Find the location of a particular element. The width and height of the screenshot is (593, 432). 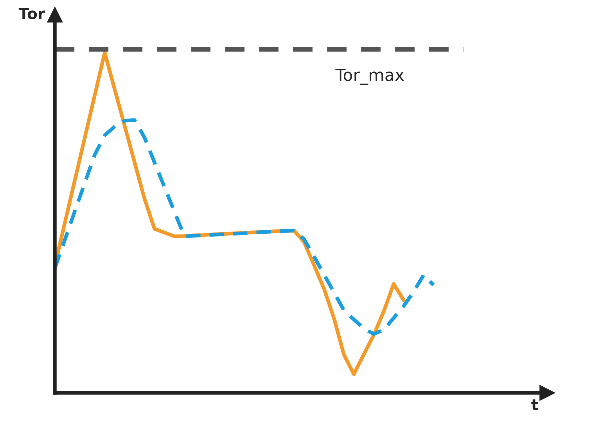

text: t is located at coordinates (535, 405).